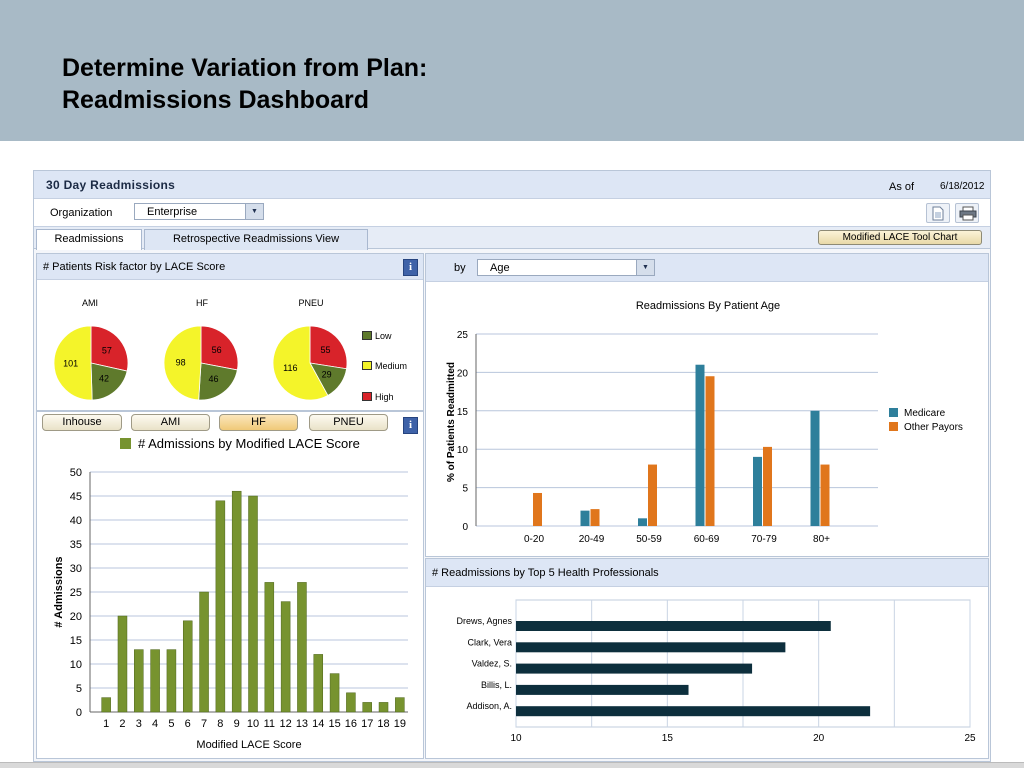 This screenshot has height=768, width=1024. Describe the element at coordinates (378, 397) in the screenshot. I see `legend-item-high: High` at that location.